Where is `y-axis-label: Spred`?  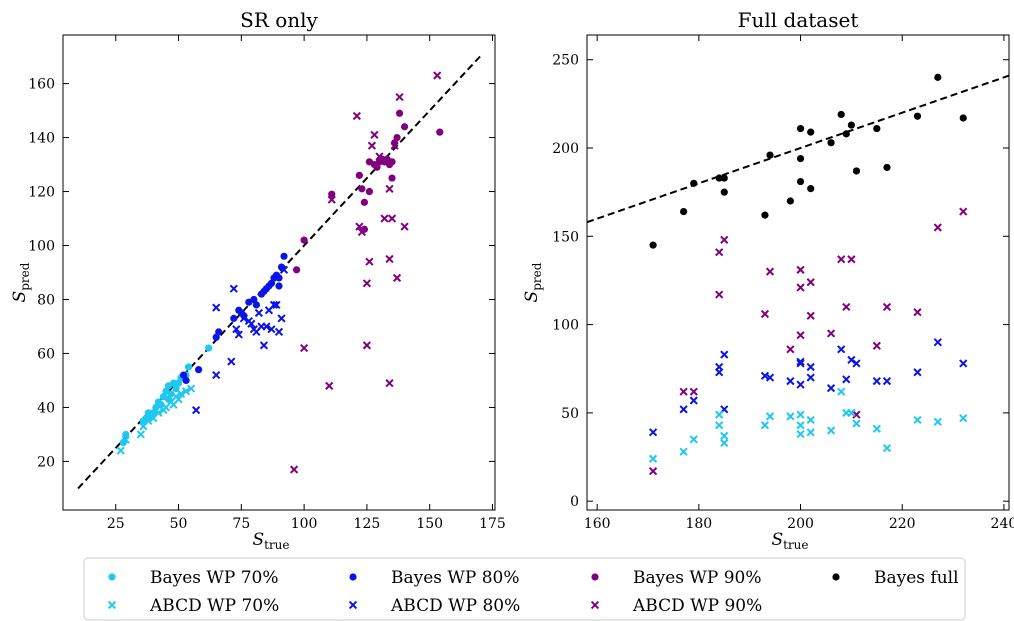 y-axis-label: Spred is located at coordinates (21, 282).